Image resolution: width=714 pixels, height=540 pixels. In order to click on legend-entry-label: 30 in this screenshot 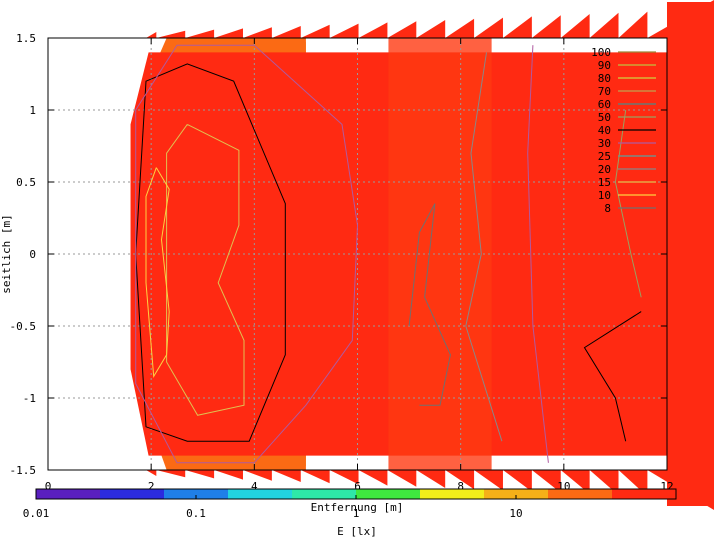, I will do `click(604, 143)`.